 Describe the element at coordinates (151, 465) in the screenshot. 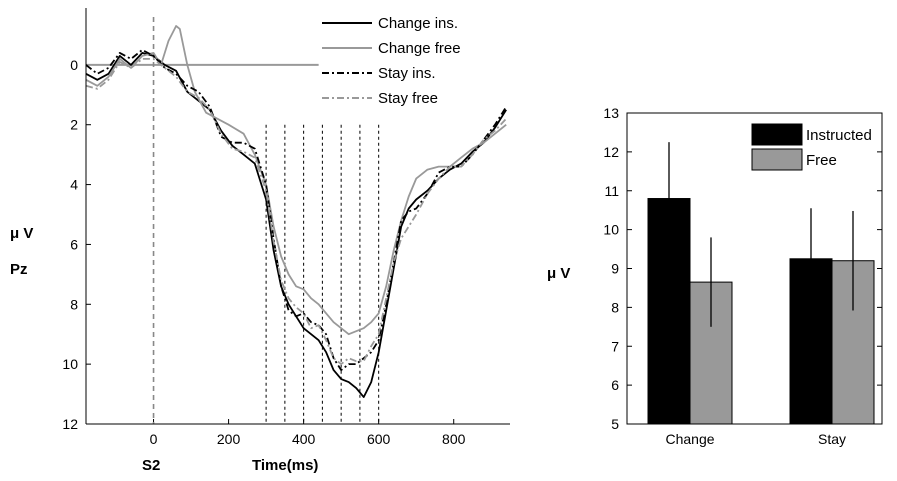

I see `stimulus-marker-label: S2` at that location.